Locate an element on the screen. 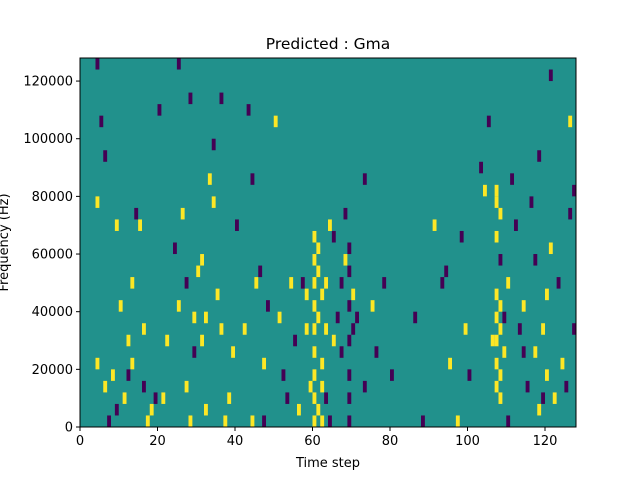  x-tick-label: 80 is located at coordinates (390, 441).